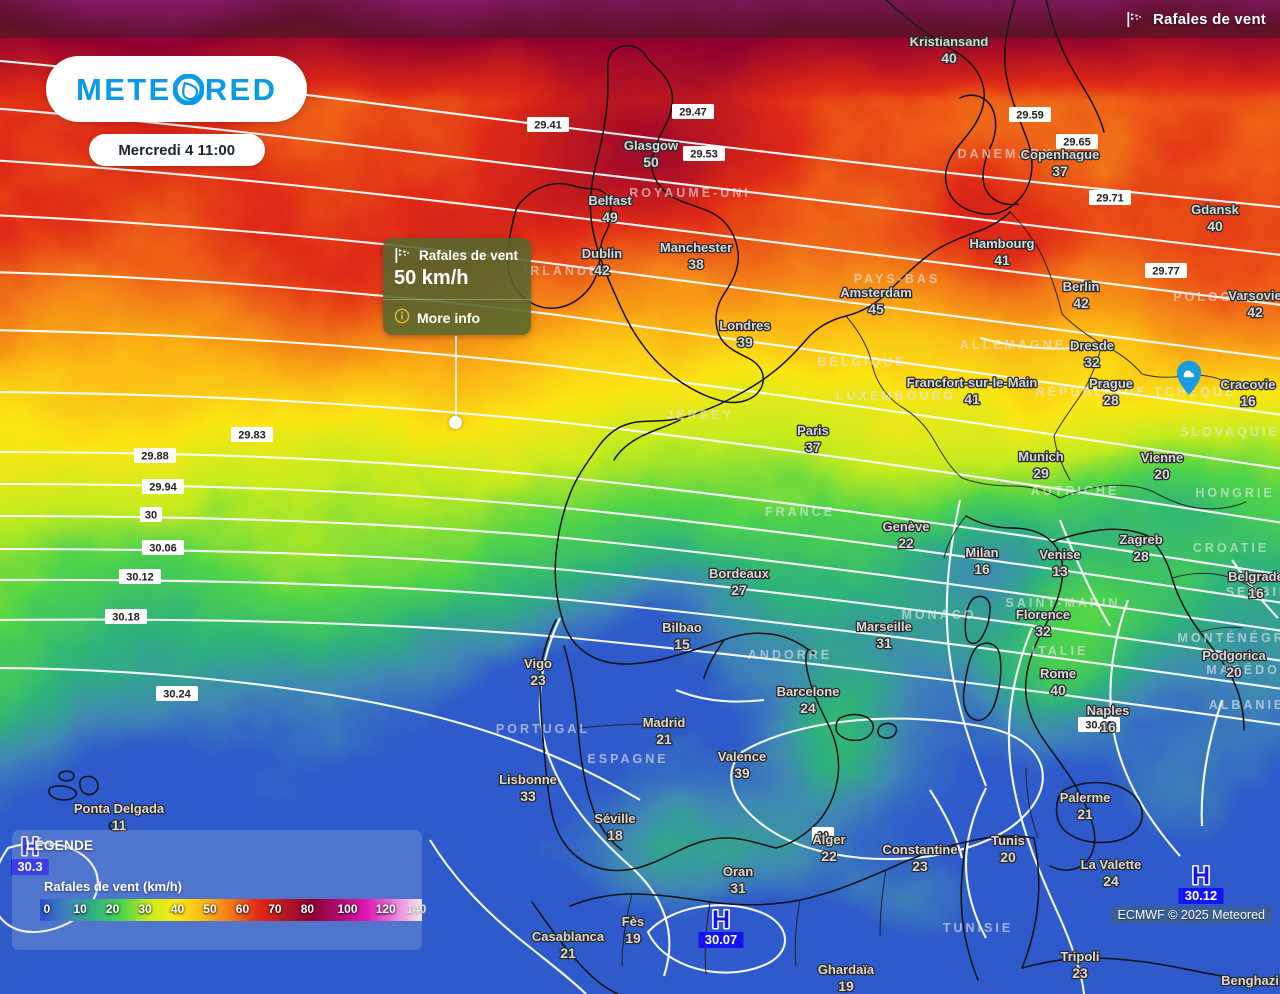 The height and width of the screenshot is (994, 1280). Describe the element at coordinates (808, 691) in the screenshot. I see `city-label: Barcelone` at that location.